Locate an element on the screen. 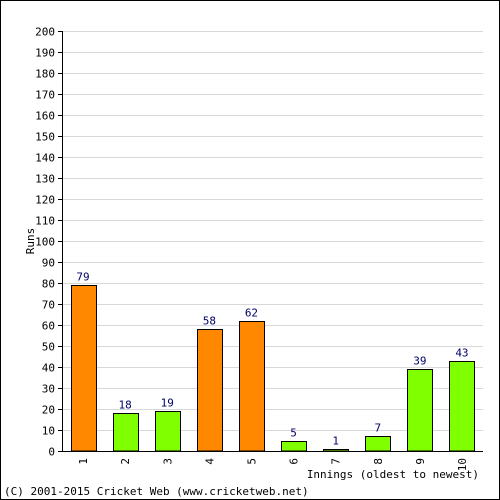 The image size is (500, 500). x-tick-label: 10 is located at coordinates (462, 464).